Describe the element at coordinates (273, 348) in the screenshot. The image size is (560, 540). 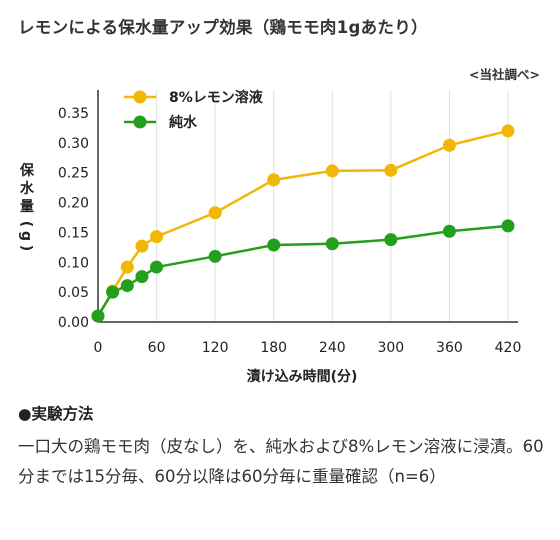
I see `x-tick-label: 180` at that location.